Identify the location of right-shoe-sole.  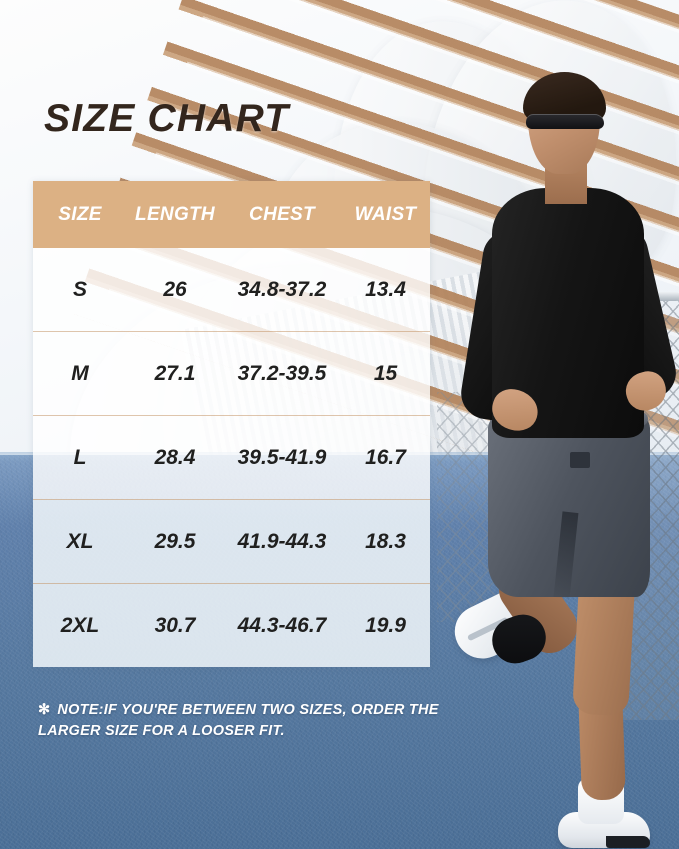
(628, 842).